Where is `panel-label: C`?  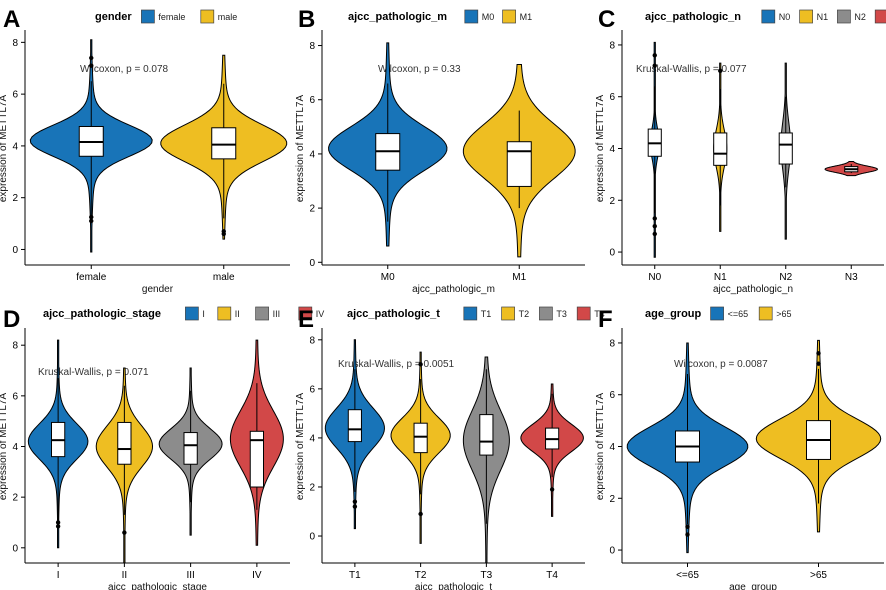
panel-label: C is located at coordinates (606, 19).